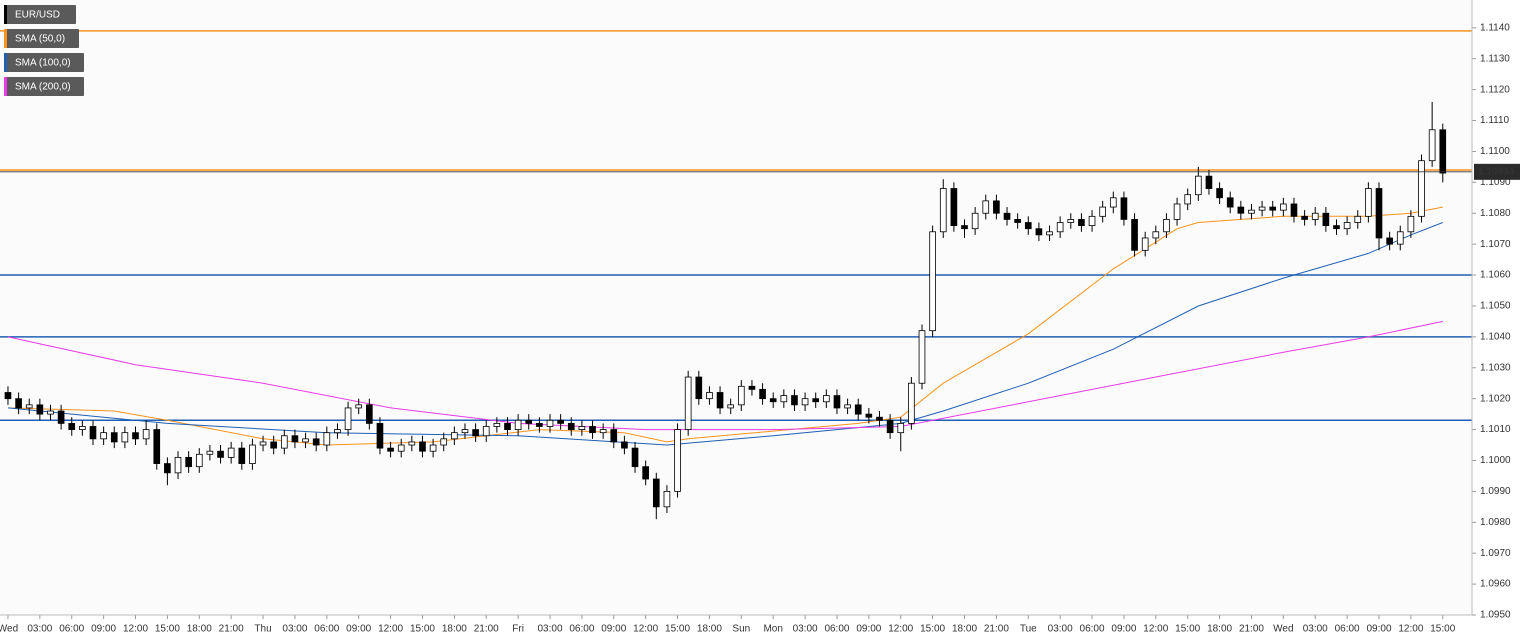 Image resolution: width=1536 pixels, height=641 pixels. I want to click on x-tick-label: 06:00, so click(326, 629).